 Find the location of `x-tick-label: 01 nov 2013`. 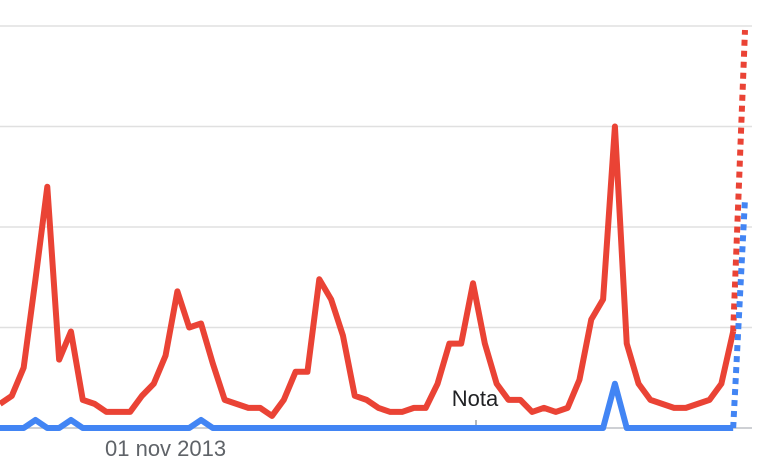

x-tick-label: 01 nov 2013 is located at coordinates (165, 448).